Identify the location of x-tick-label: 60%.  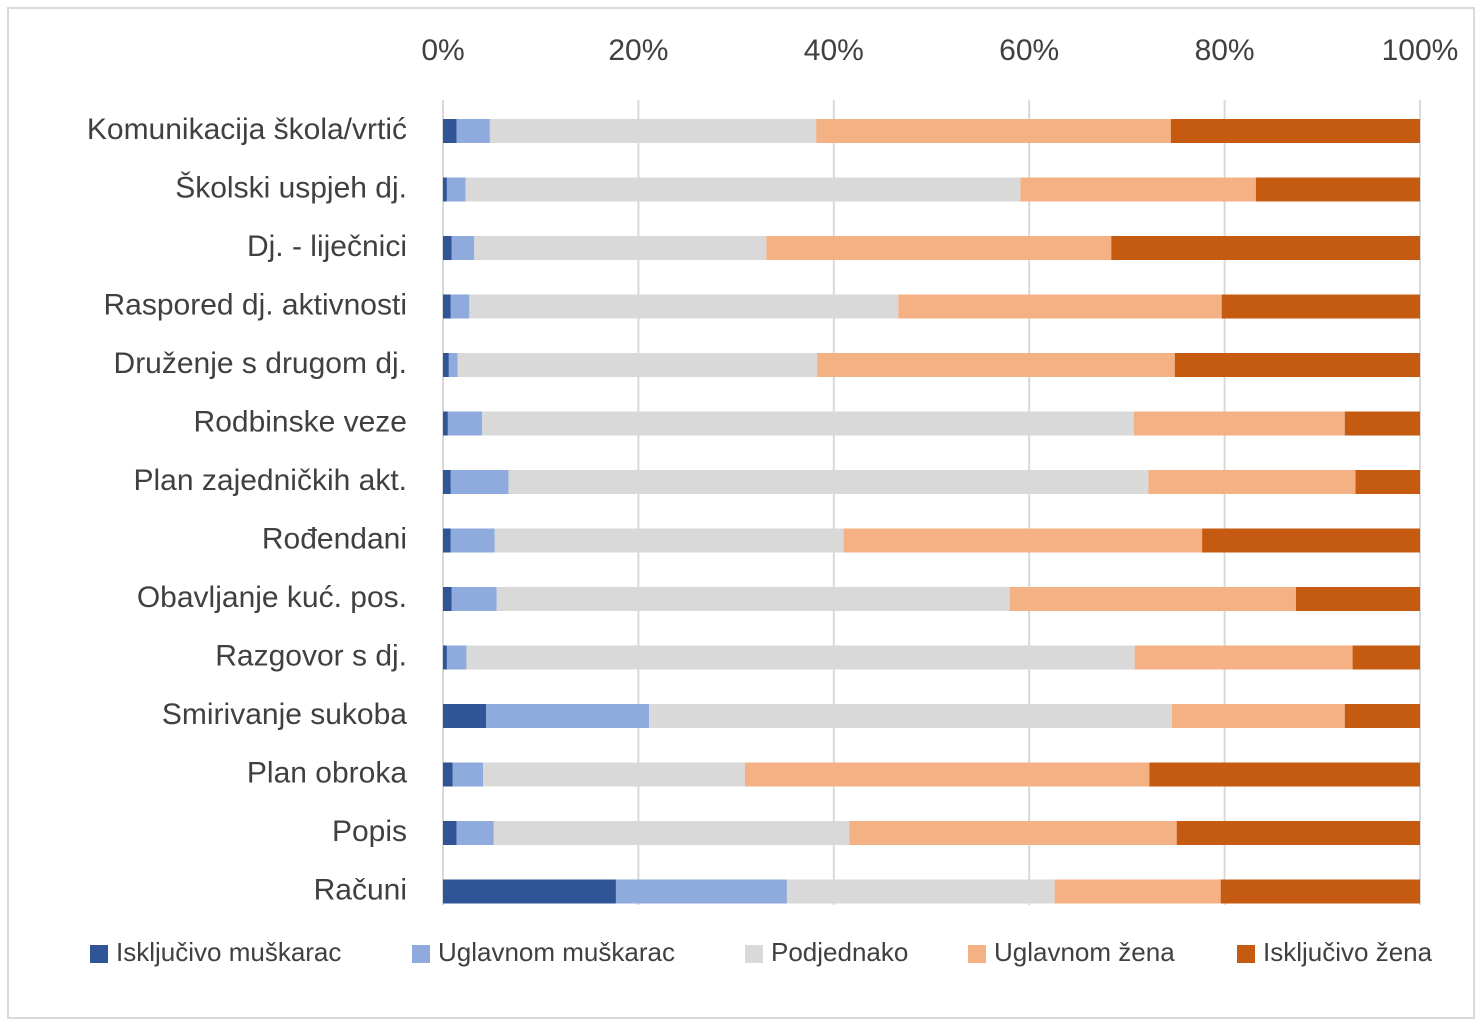
(1029, 50).